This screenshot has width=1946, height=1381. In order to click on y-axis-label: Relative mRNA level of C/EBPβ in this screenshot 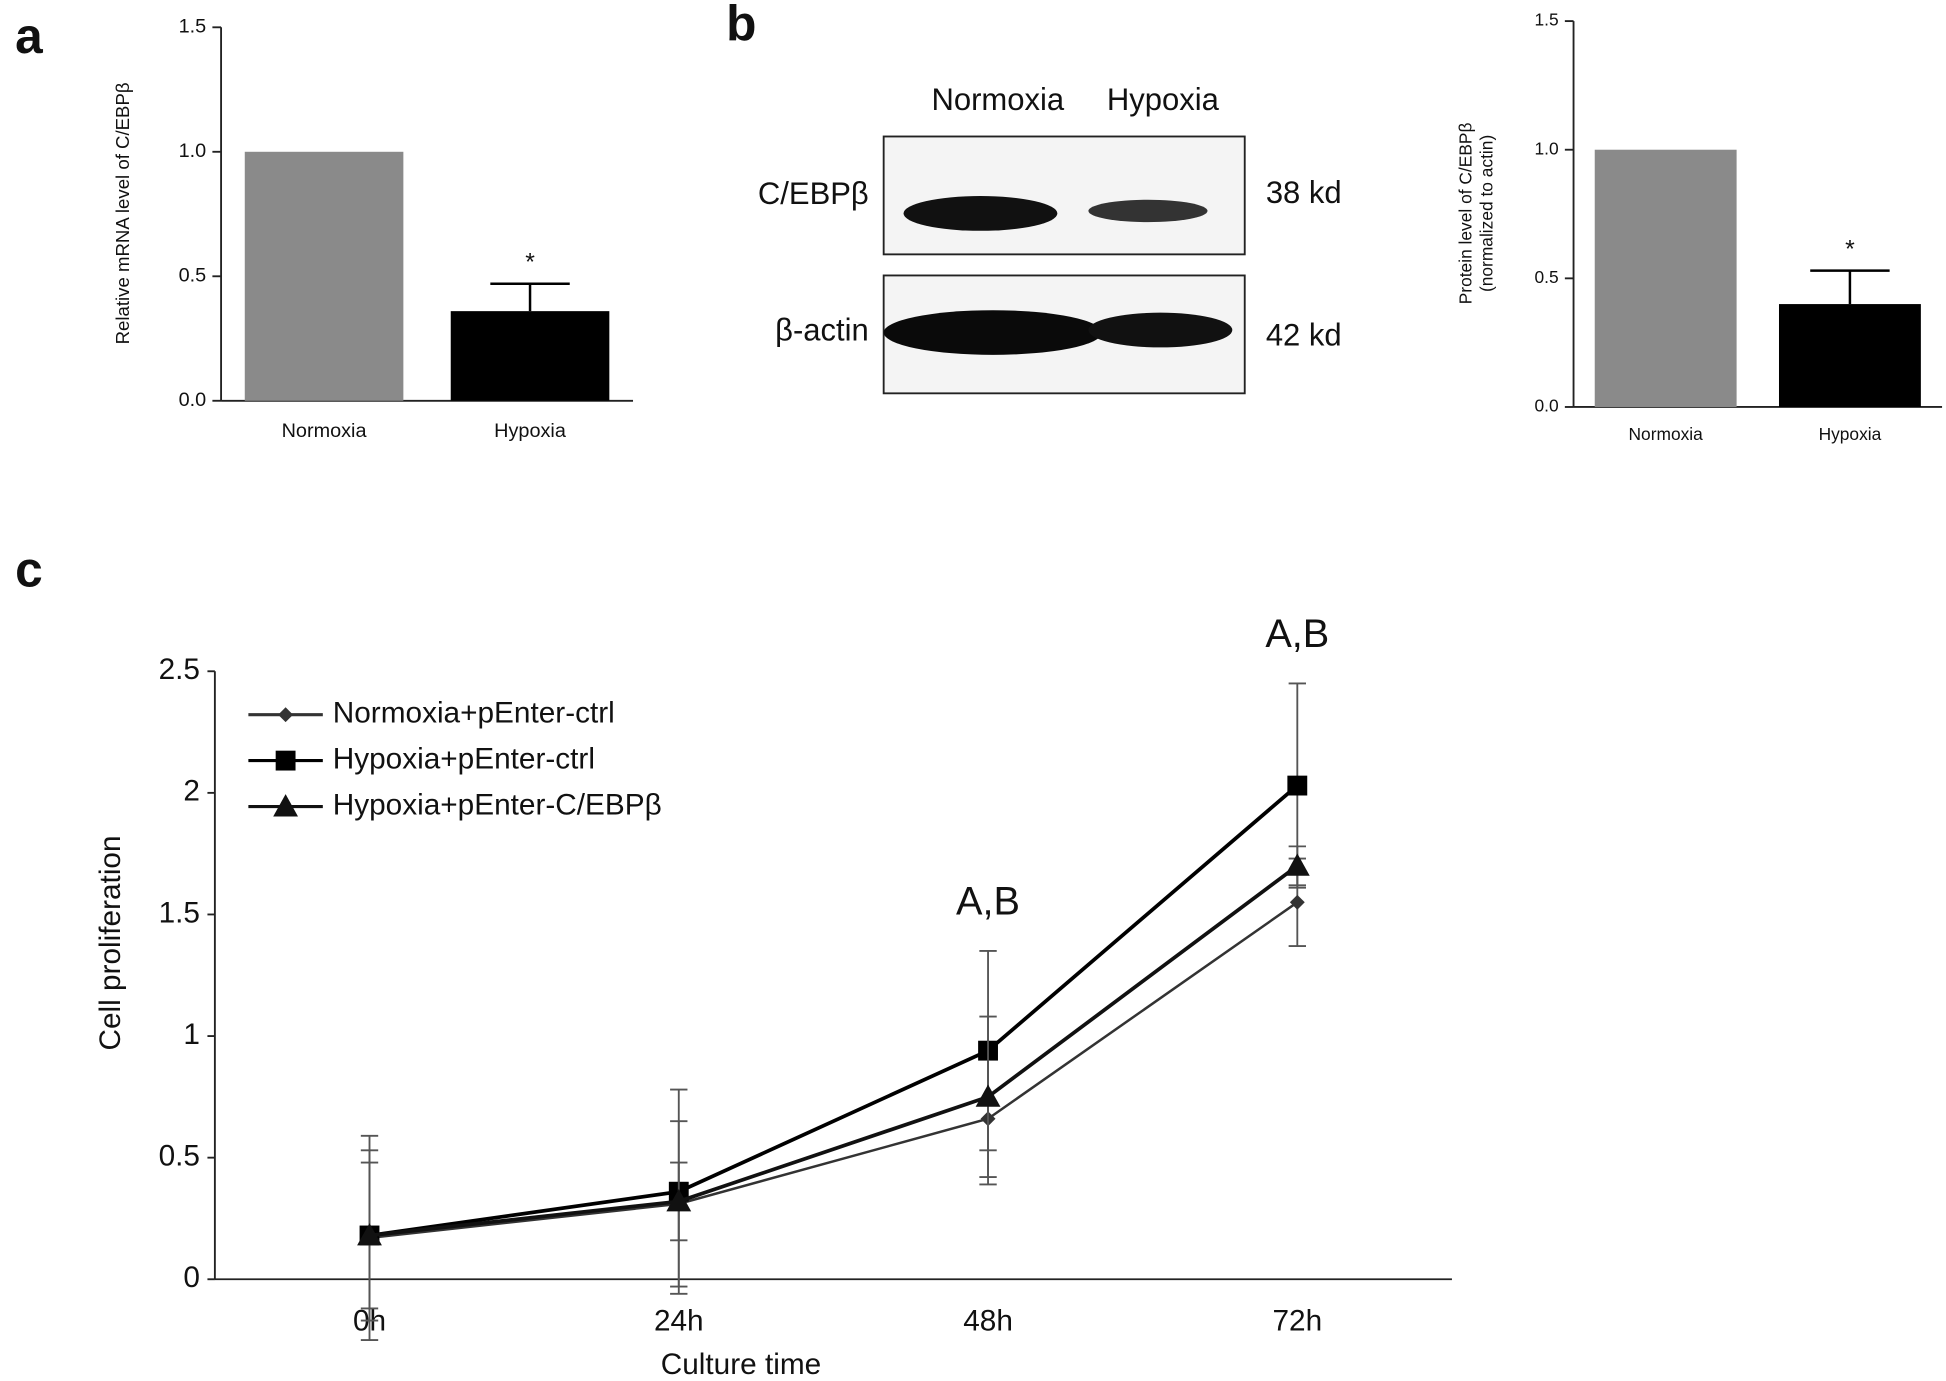, I will do `click(122, 213)`.